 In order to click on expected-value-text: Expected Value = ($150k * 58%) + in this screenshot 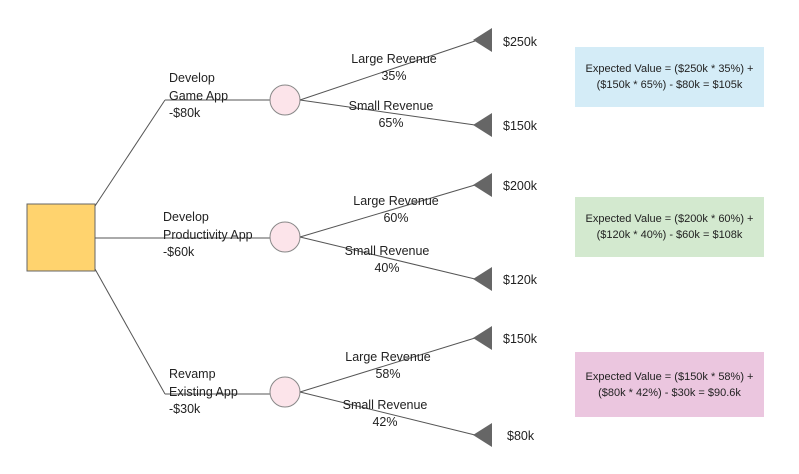, I will do `click(669, 376)`.